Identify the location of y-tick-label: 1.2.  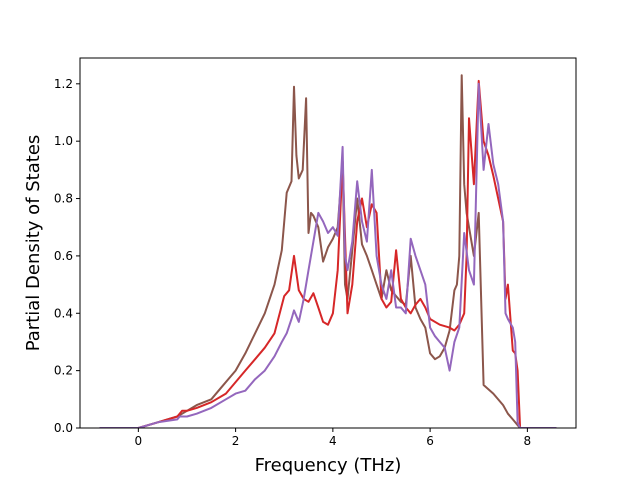
(63, 84).